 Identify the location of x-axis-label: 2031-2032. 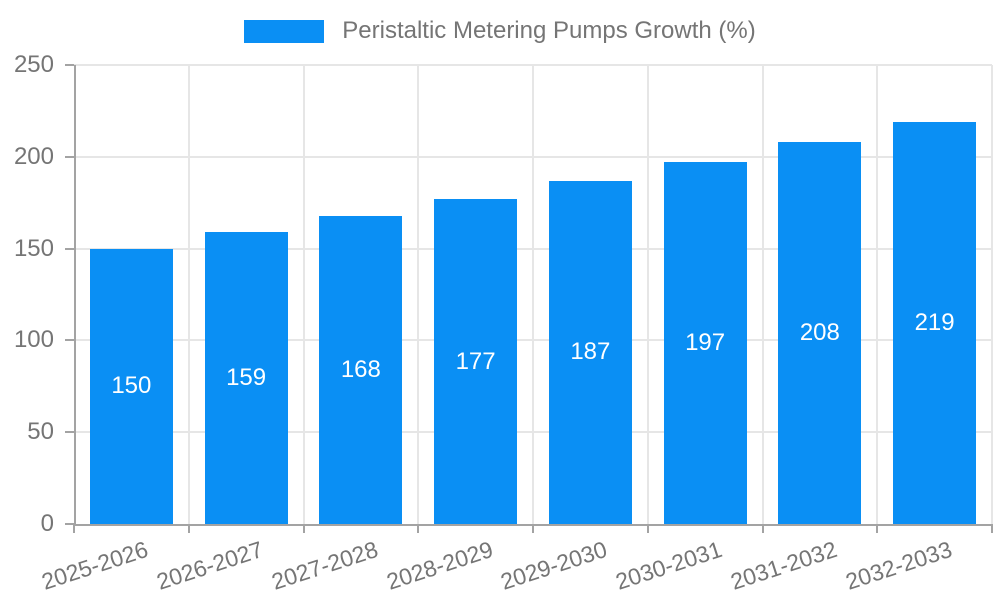
(783, 565).